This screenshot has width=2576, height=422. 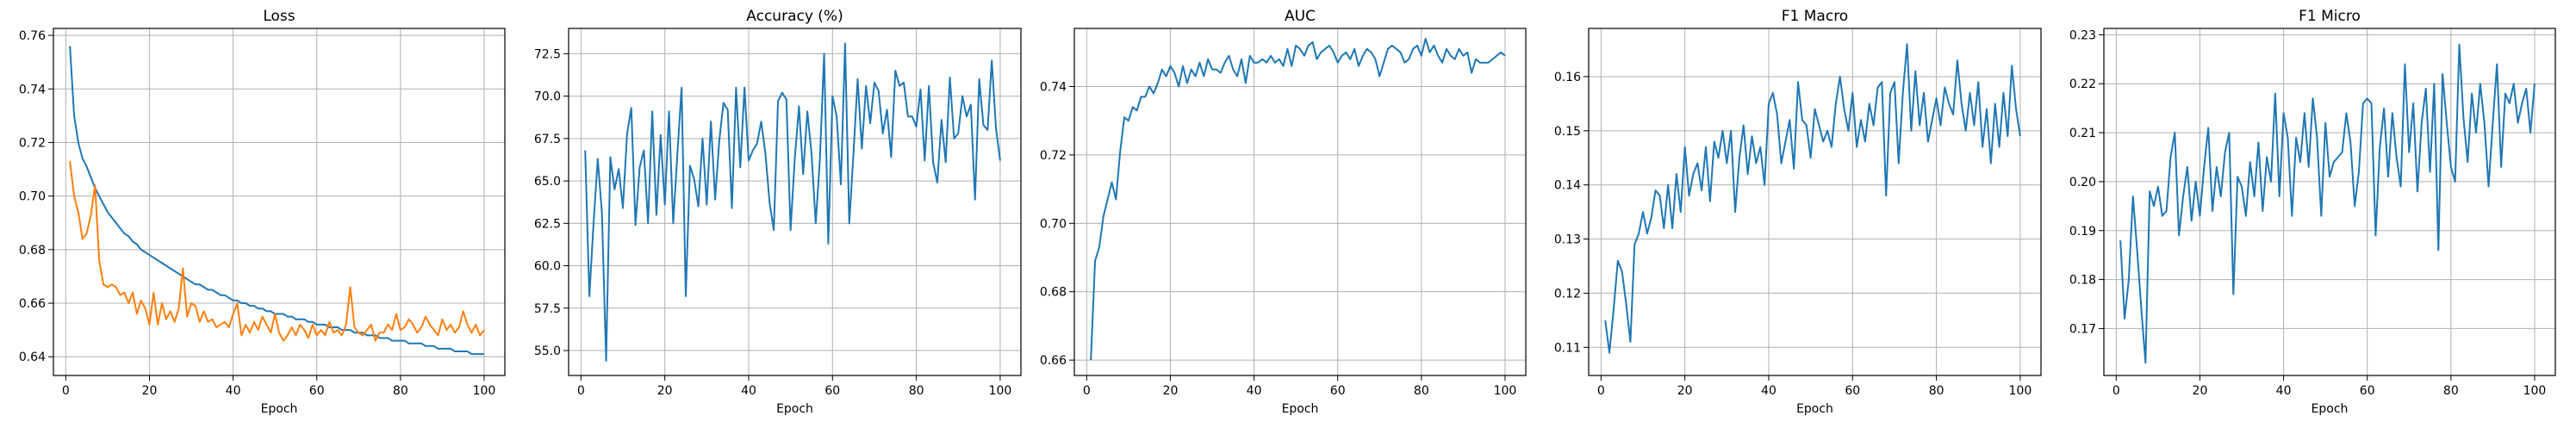 I want to click on y-tick-label: 60.0, so click(x=547, y=267).